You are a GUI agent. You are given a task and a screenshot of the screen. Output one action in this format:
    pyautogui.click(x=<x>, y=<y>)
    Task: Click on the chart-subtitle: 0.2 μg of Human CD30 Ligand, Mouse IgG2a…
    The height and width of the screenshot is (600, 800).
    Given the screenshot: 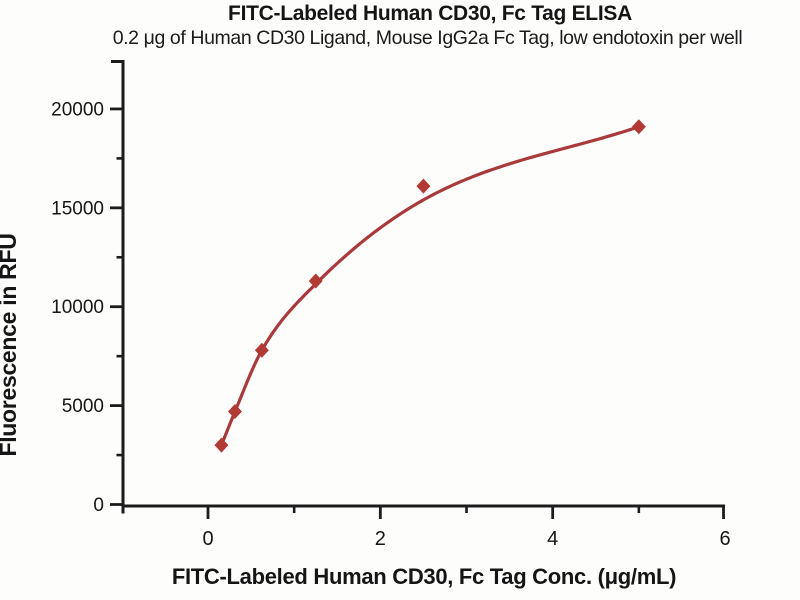 What is the action you would take?
    pyautogui.click(x=427, y=38)
    